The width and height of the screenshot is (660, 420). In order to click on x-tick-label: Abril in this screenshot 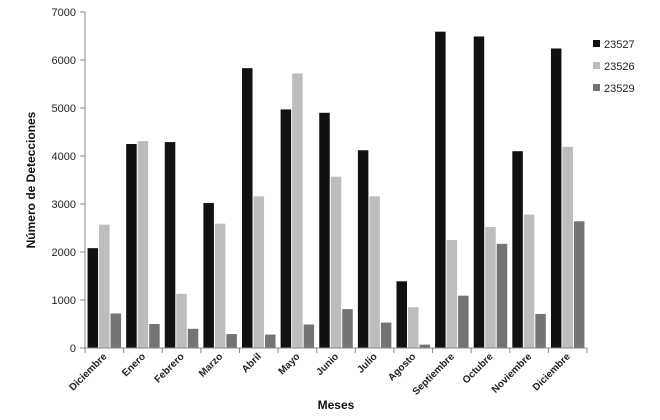, I will do `click(252, 363)`.